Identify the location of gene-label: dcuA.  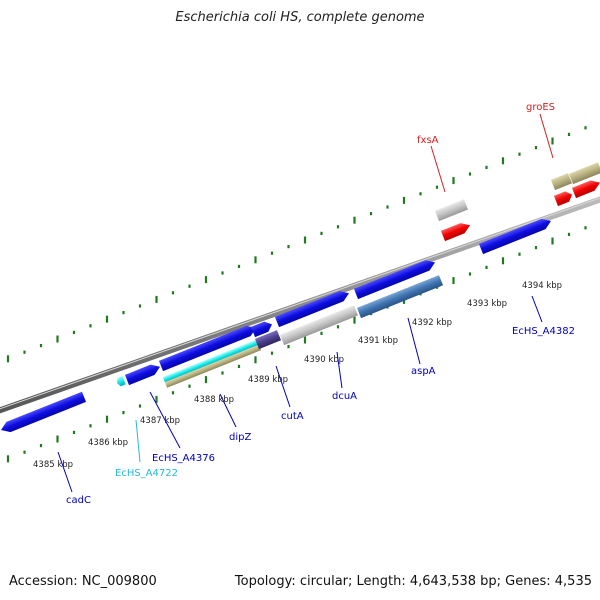
(344, 396).